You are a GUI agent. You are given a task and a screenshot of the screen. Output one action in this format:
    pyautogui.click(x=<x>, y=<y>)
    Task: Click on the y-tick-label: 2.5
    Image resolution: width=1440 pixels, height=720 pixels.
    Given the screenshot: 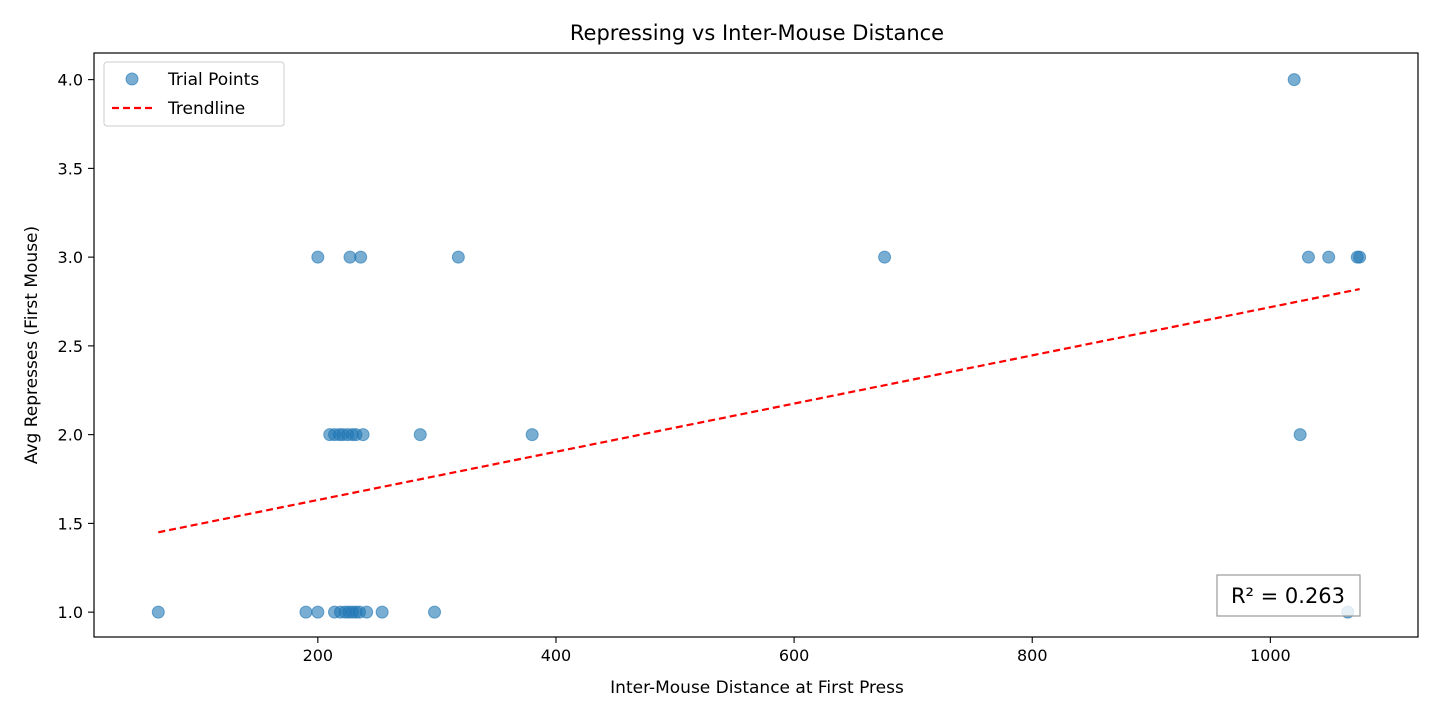 What is the action you would take?
    pyautogui.click(x=70, y=346)
    